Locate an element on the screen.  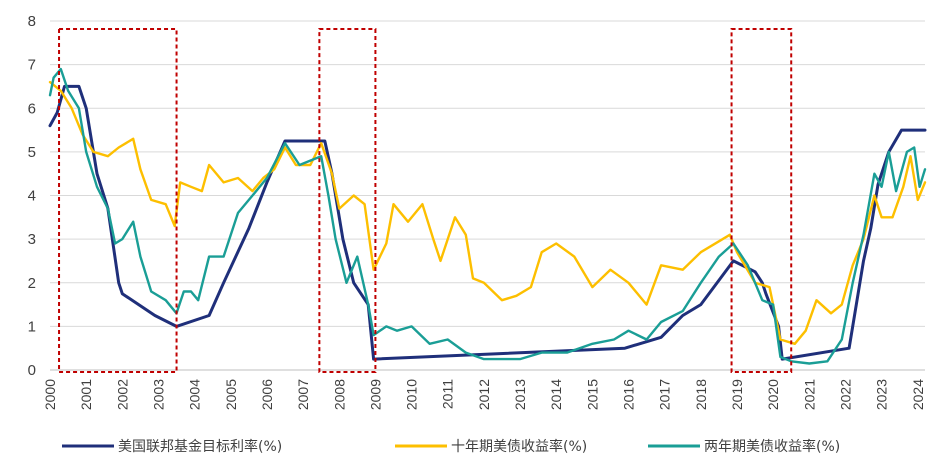
y-tick-label-6: 6 is located at coordinates (32, 108).